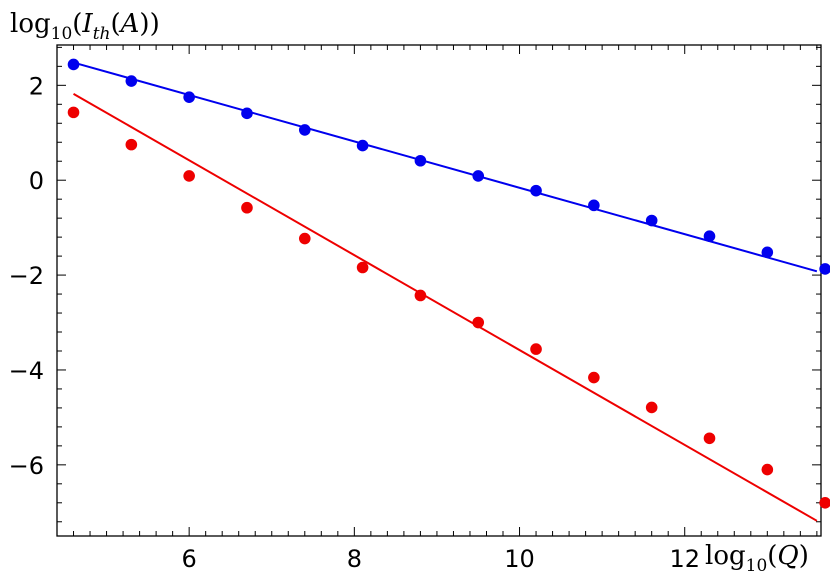 The image size is (830, 575). Describe the element at coordinates (36, 86) in the screenshot. I see `y-tick-label: 2` at that location.